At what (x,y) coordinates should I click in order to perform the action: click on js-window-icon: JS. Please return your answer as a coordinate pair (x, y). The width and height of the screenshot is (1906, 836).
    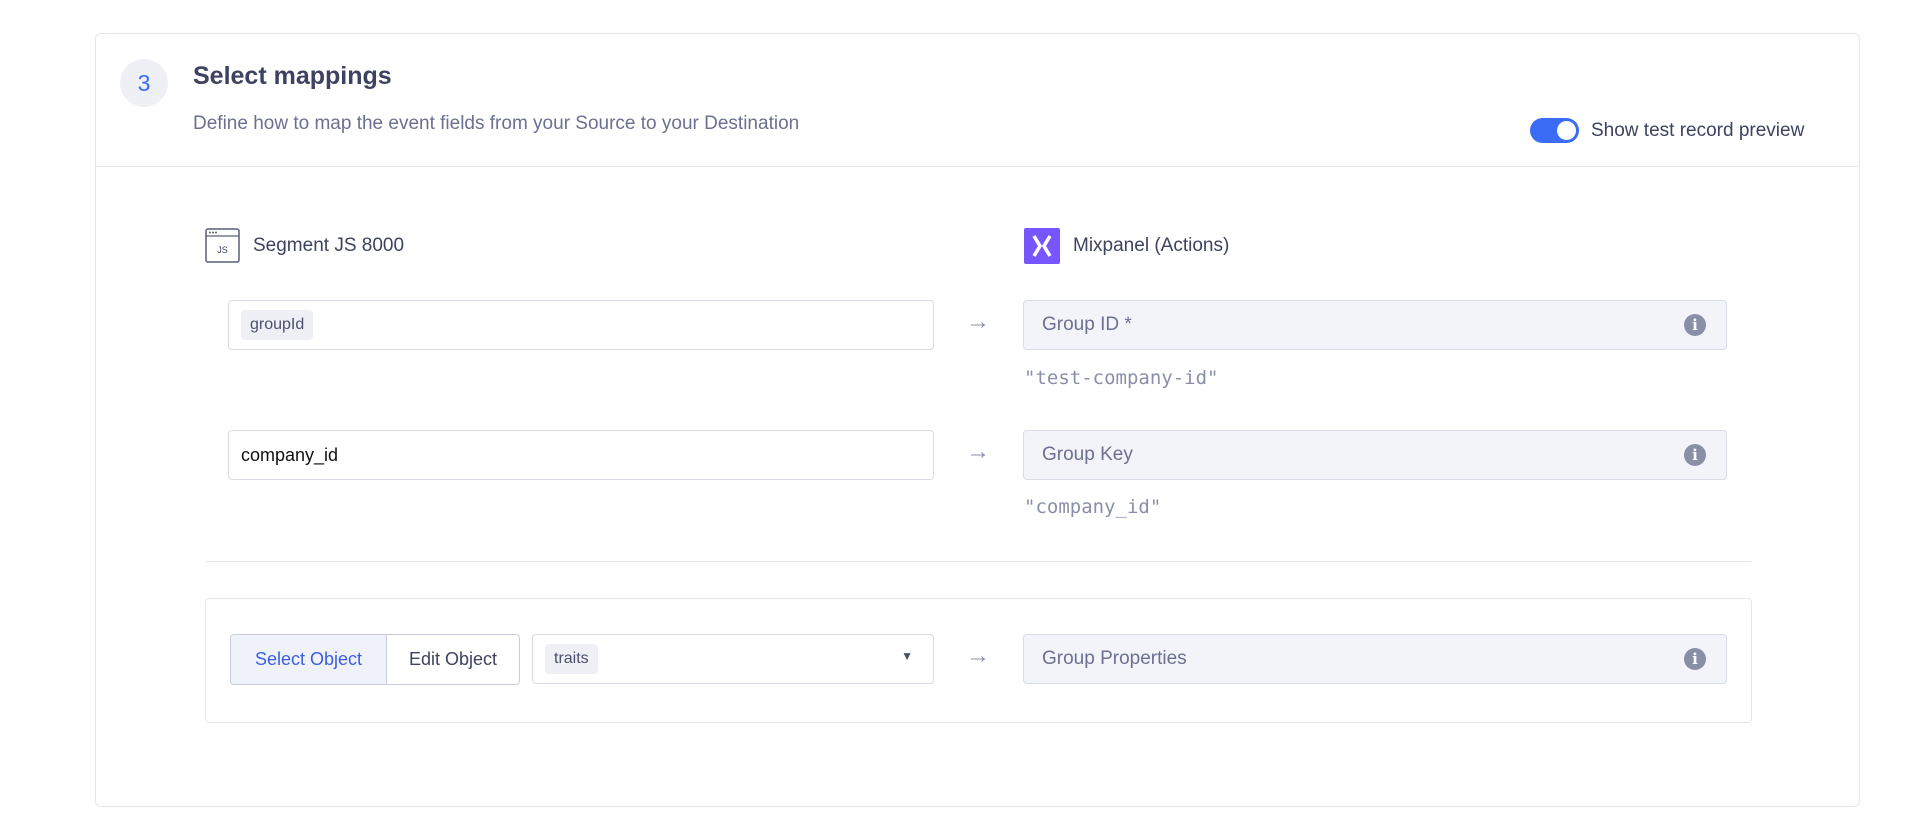
    Looking at the image, I should click on (222, 245).